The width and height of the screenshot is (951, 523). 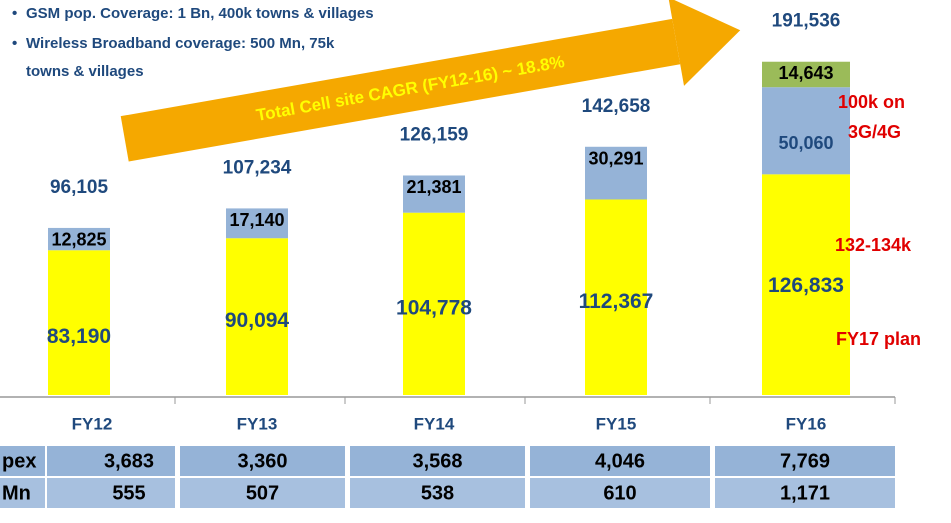 What do you see at coordinates (873, 245) in the screenshot?
I see `annotation: 132-134k` at bounding box center [873, 245].